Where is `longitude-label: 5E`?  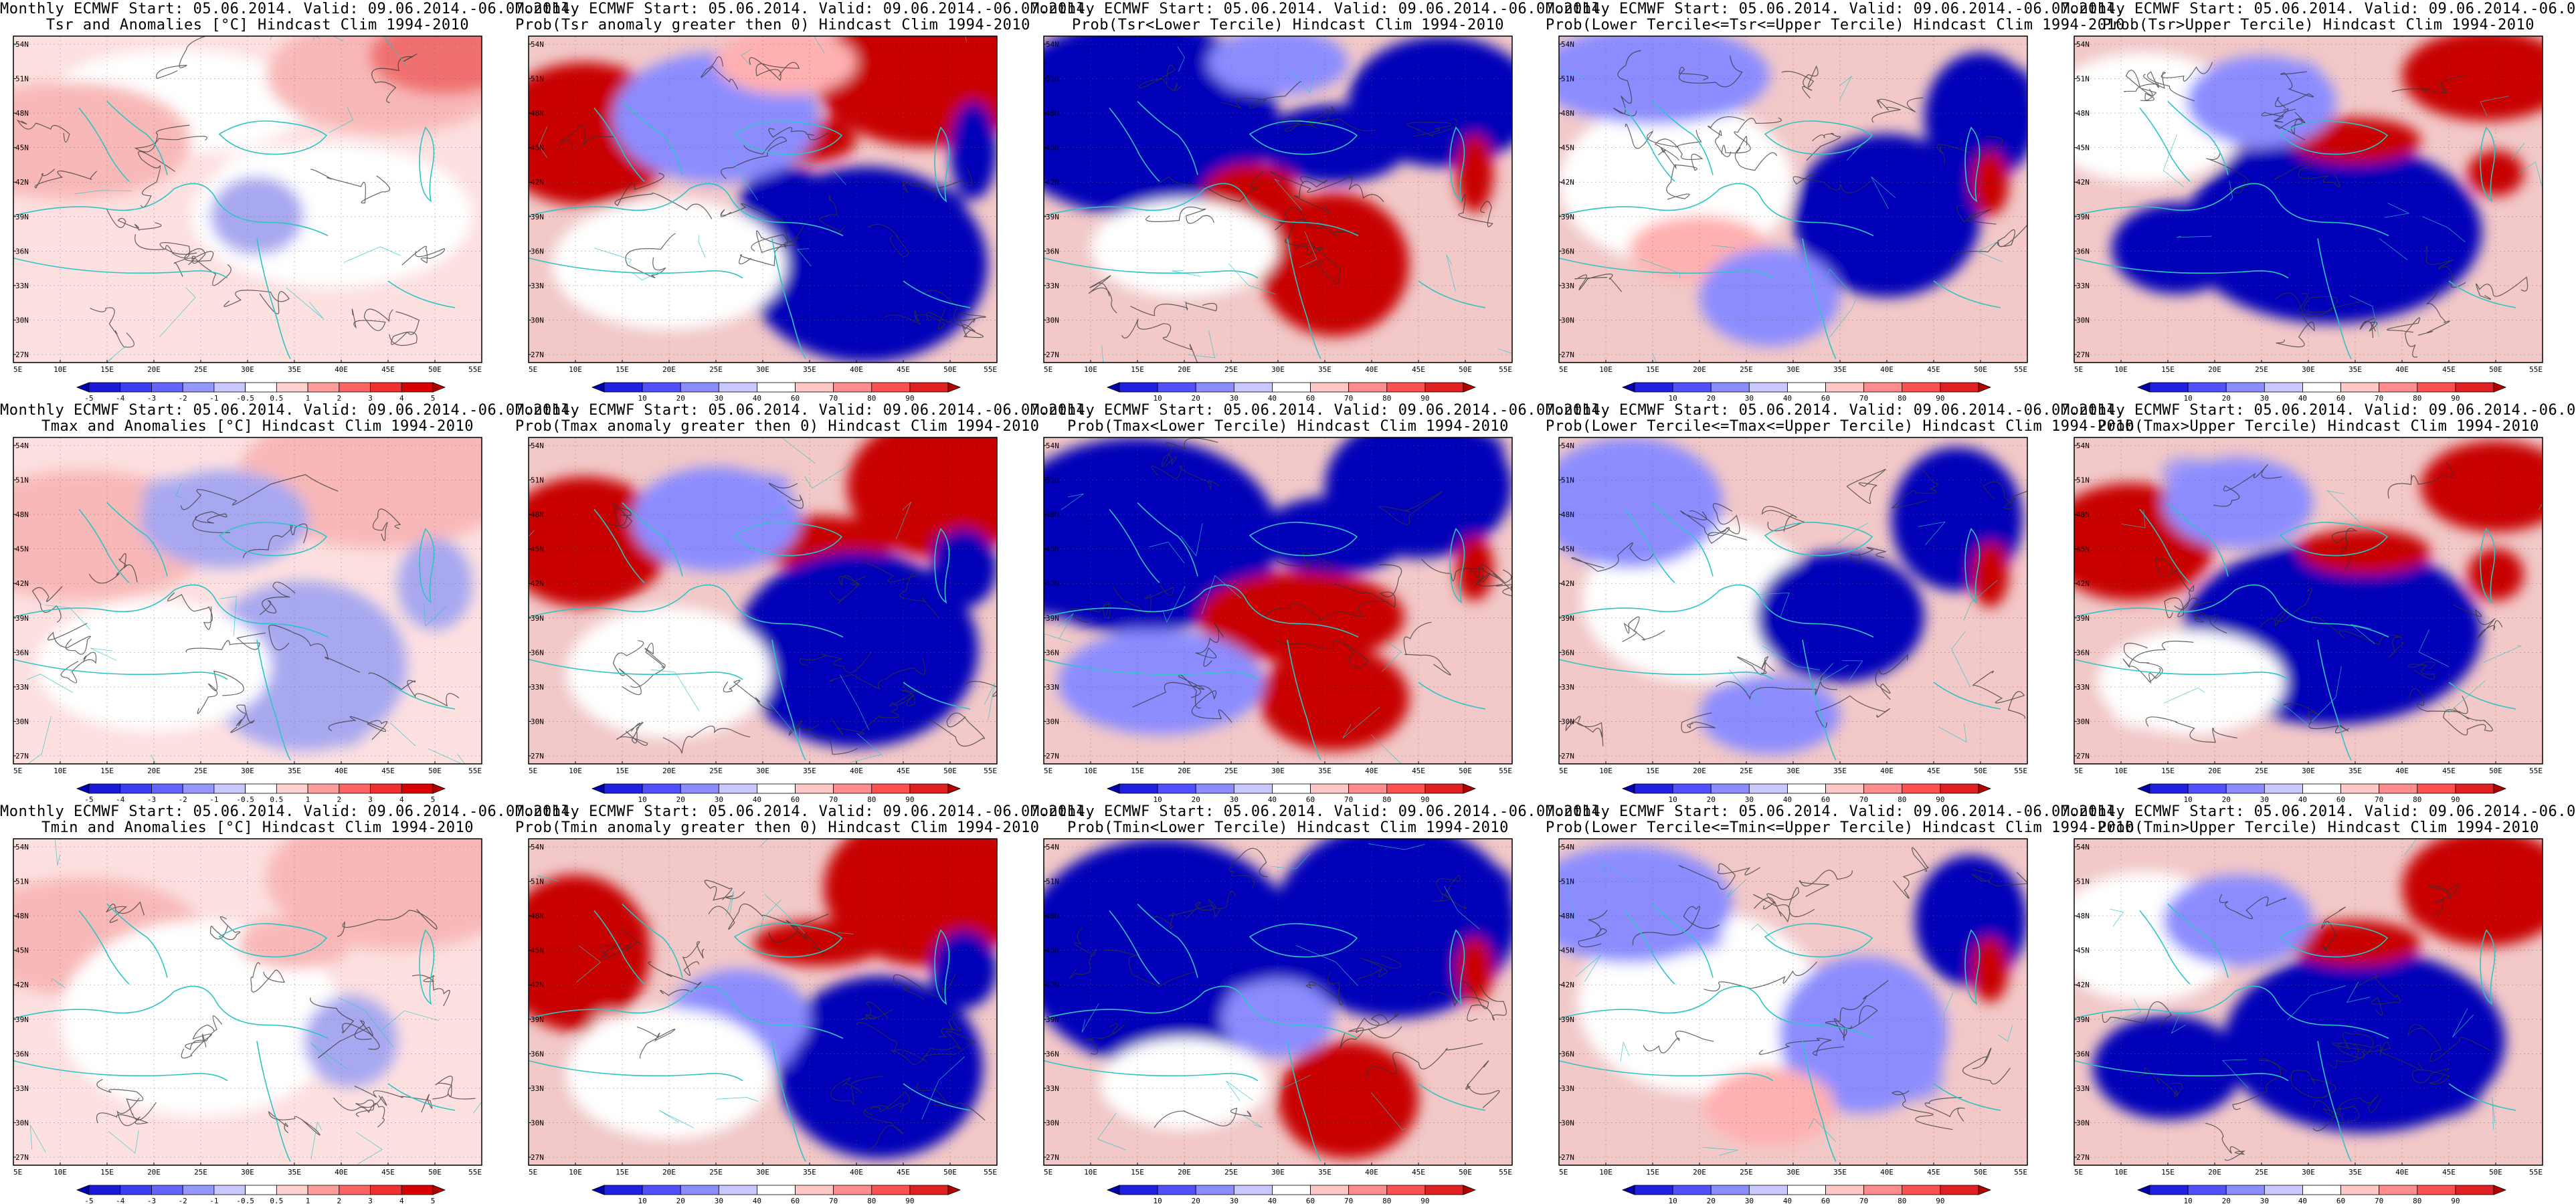
longitude-label: 5E is located at coordinates (1563, 369).